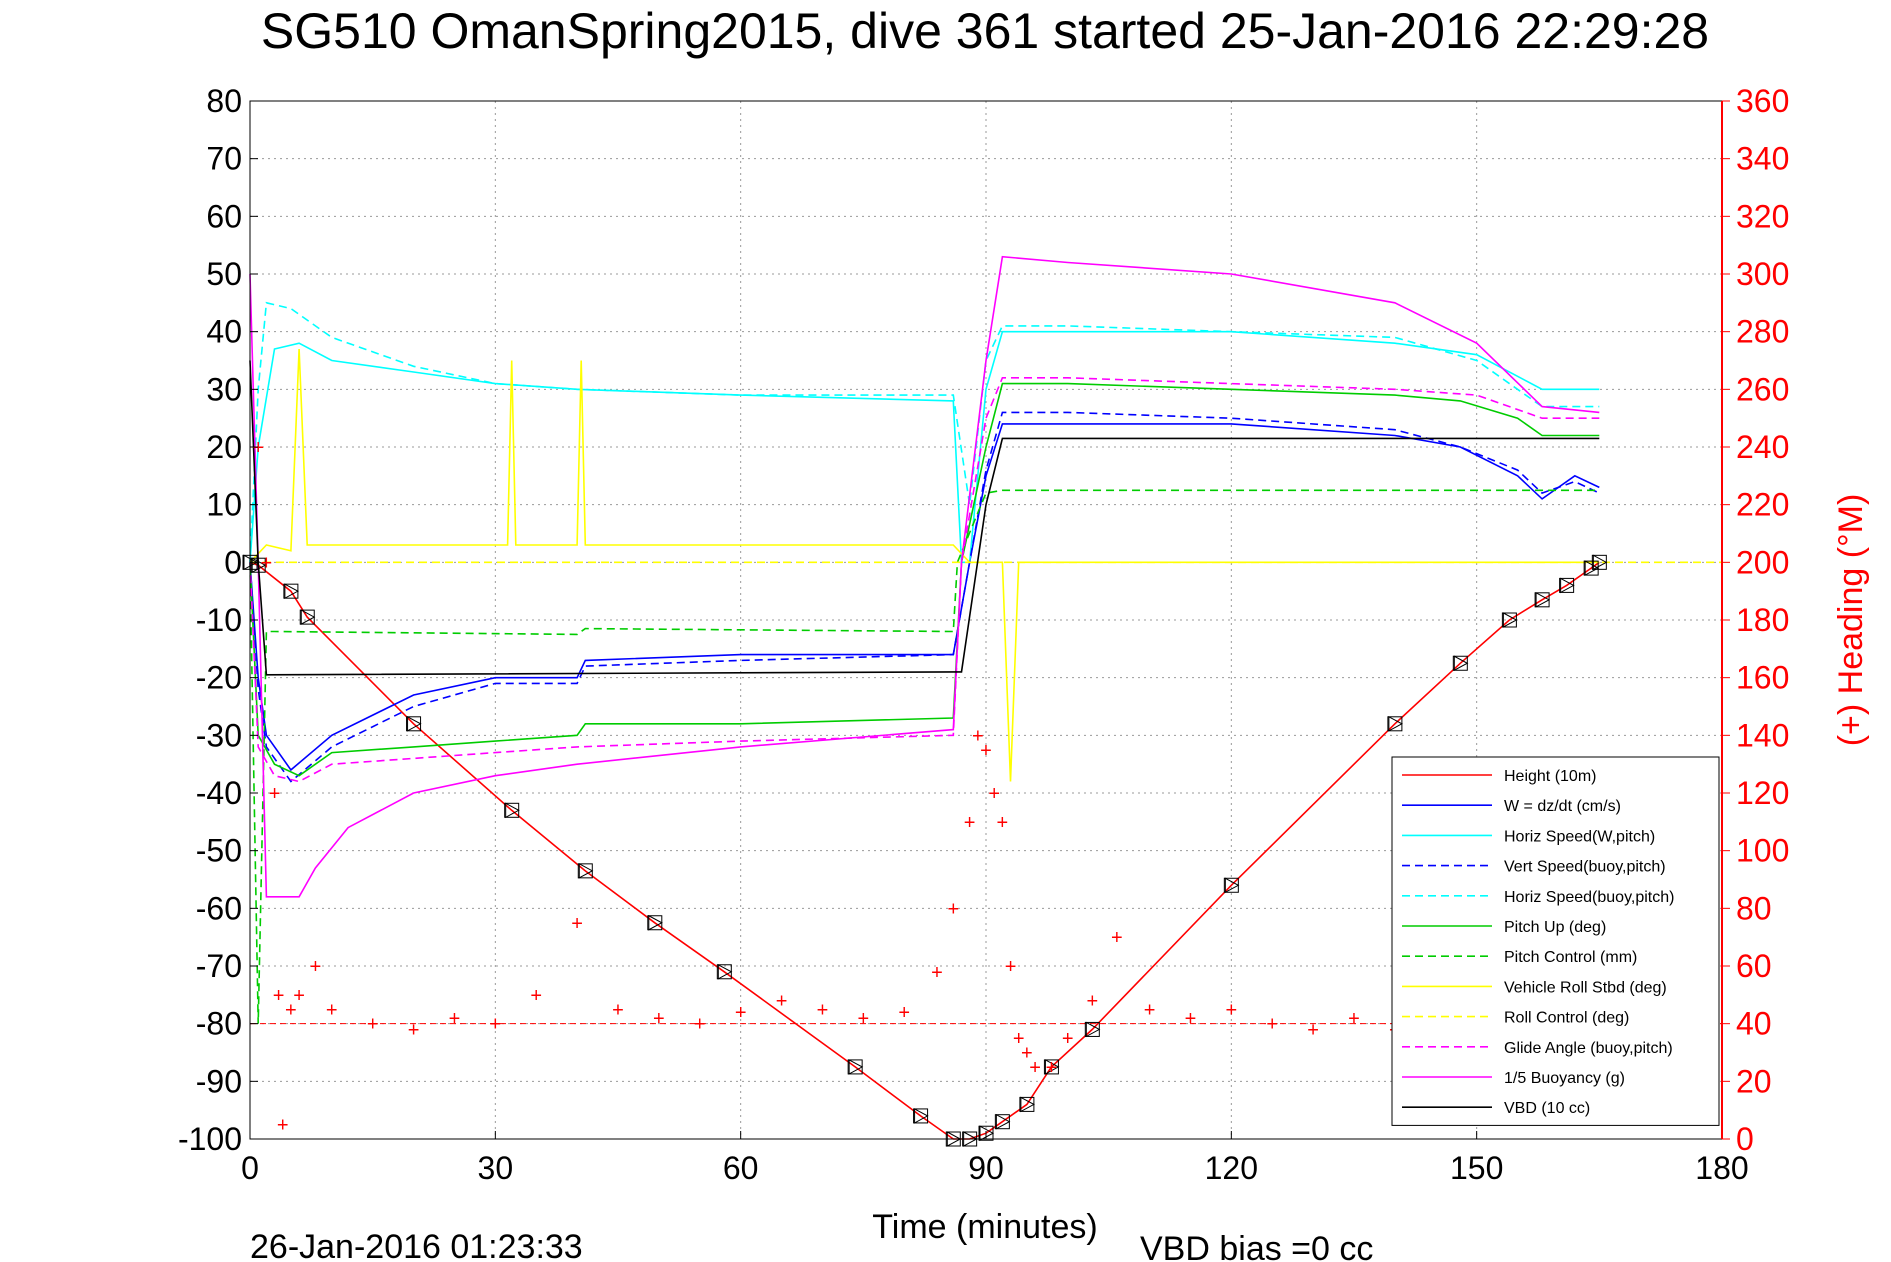  What do you see at coordinates (1851, 620) in the screenshot?
I see `right-y-axis-label: (+) Heading (°M)` at bounding box center [1851, 620].